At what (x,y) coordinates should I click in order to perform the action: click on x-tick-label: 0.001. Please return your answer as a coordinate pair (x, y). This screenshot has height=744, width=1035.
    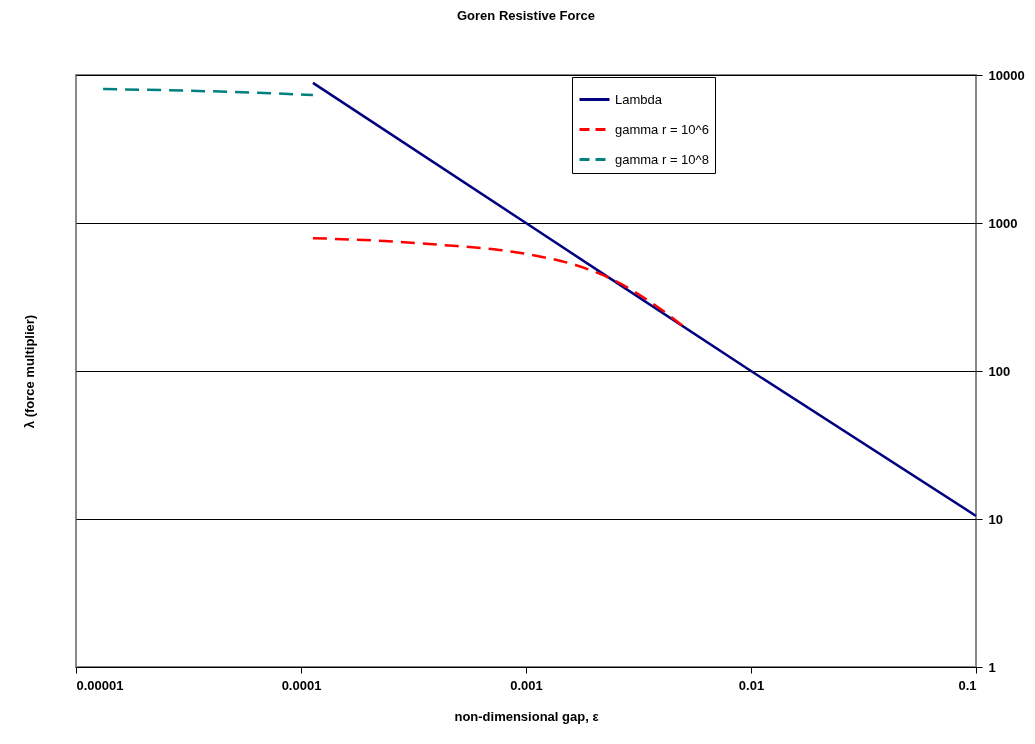
    Looking at the image, I should click on (526, 685).